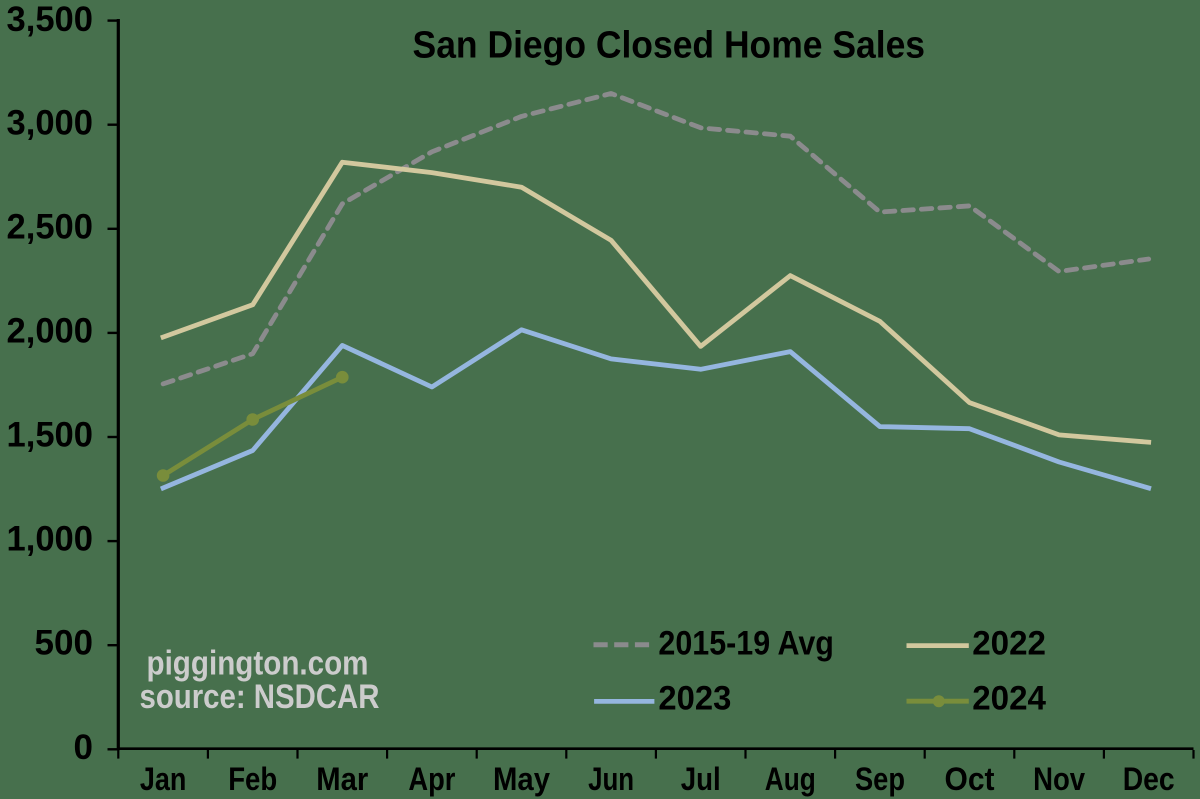 The image size is (1200, 799). Describe the element at coordinates (50, 122) in the screenshot. I see `svg-text: 3,000` at that location.